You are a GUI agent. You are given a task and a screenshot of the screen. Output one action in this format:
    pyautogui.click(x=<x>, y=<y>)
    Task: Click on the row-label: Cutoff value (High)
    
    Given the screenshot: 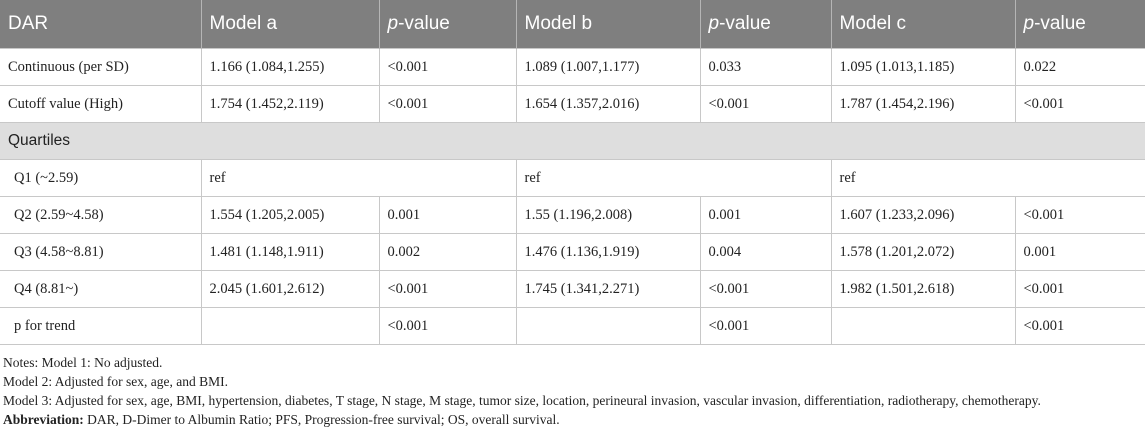 What is the action you would take?
    pyautogui.click(x=101, y=104)
    